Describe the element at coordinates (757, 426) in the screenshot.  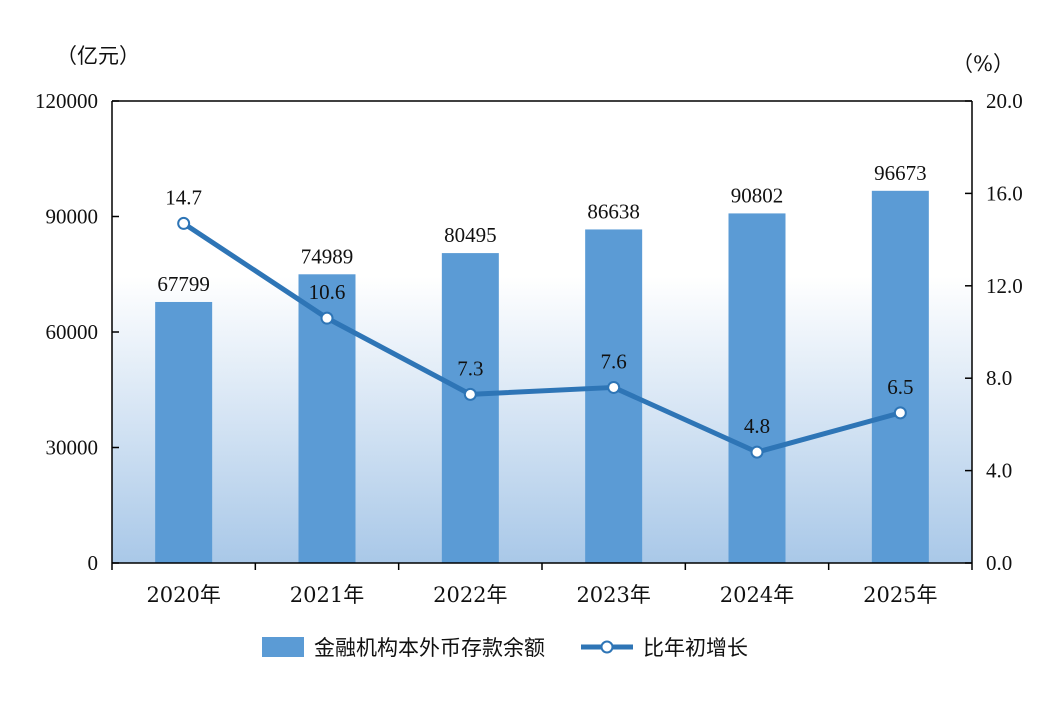
I see `growth-value-label-4: 4.8` at that location.